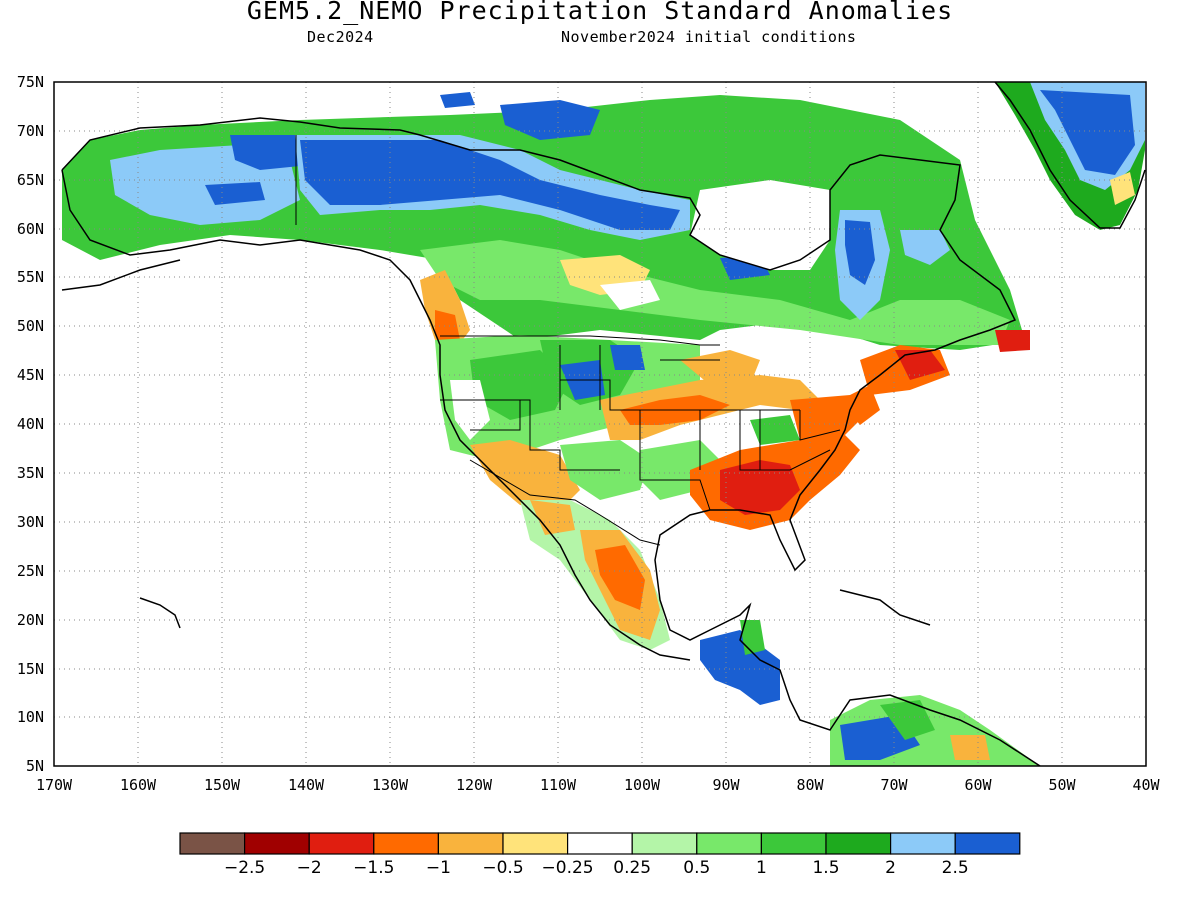 This screenshot has width=1200, height=900. Describe the element at coordinates (696, 868) in the screenshot. I see `colorbar-label: 0.5` at that location.